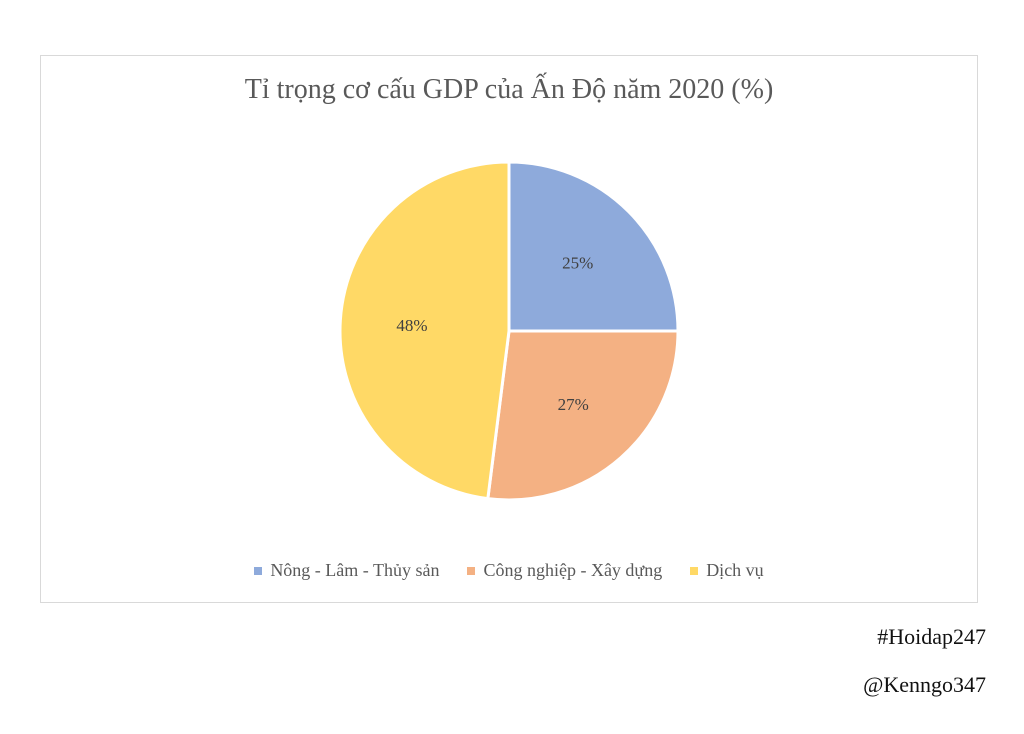 The width and height of the screenshot is (1024, 734). What do you see at coordinates (573, 570) in the screenshot?
I see `legend-label: Công nghiệp - Xây dựng` at bounding box center [573, 570].